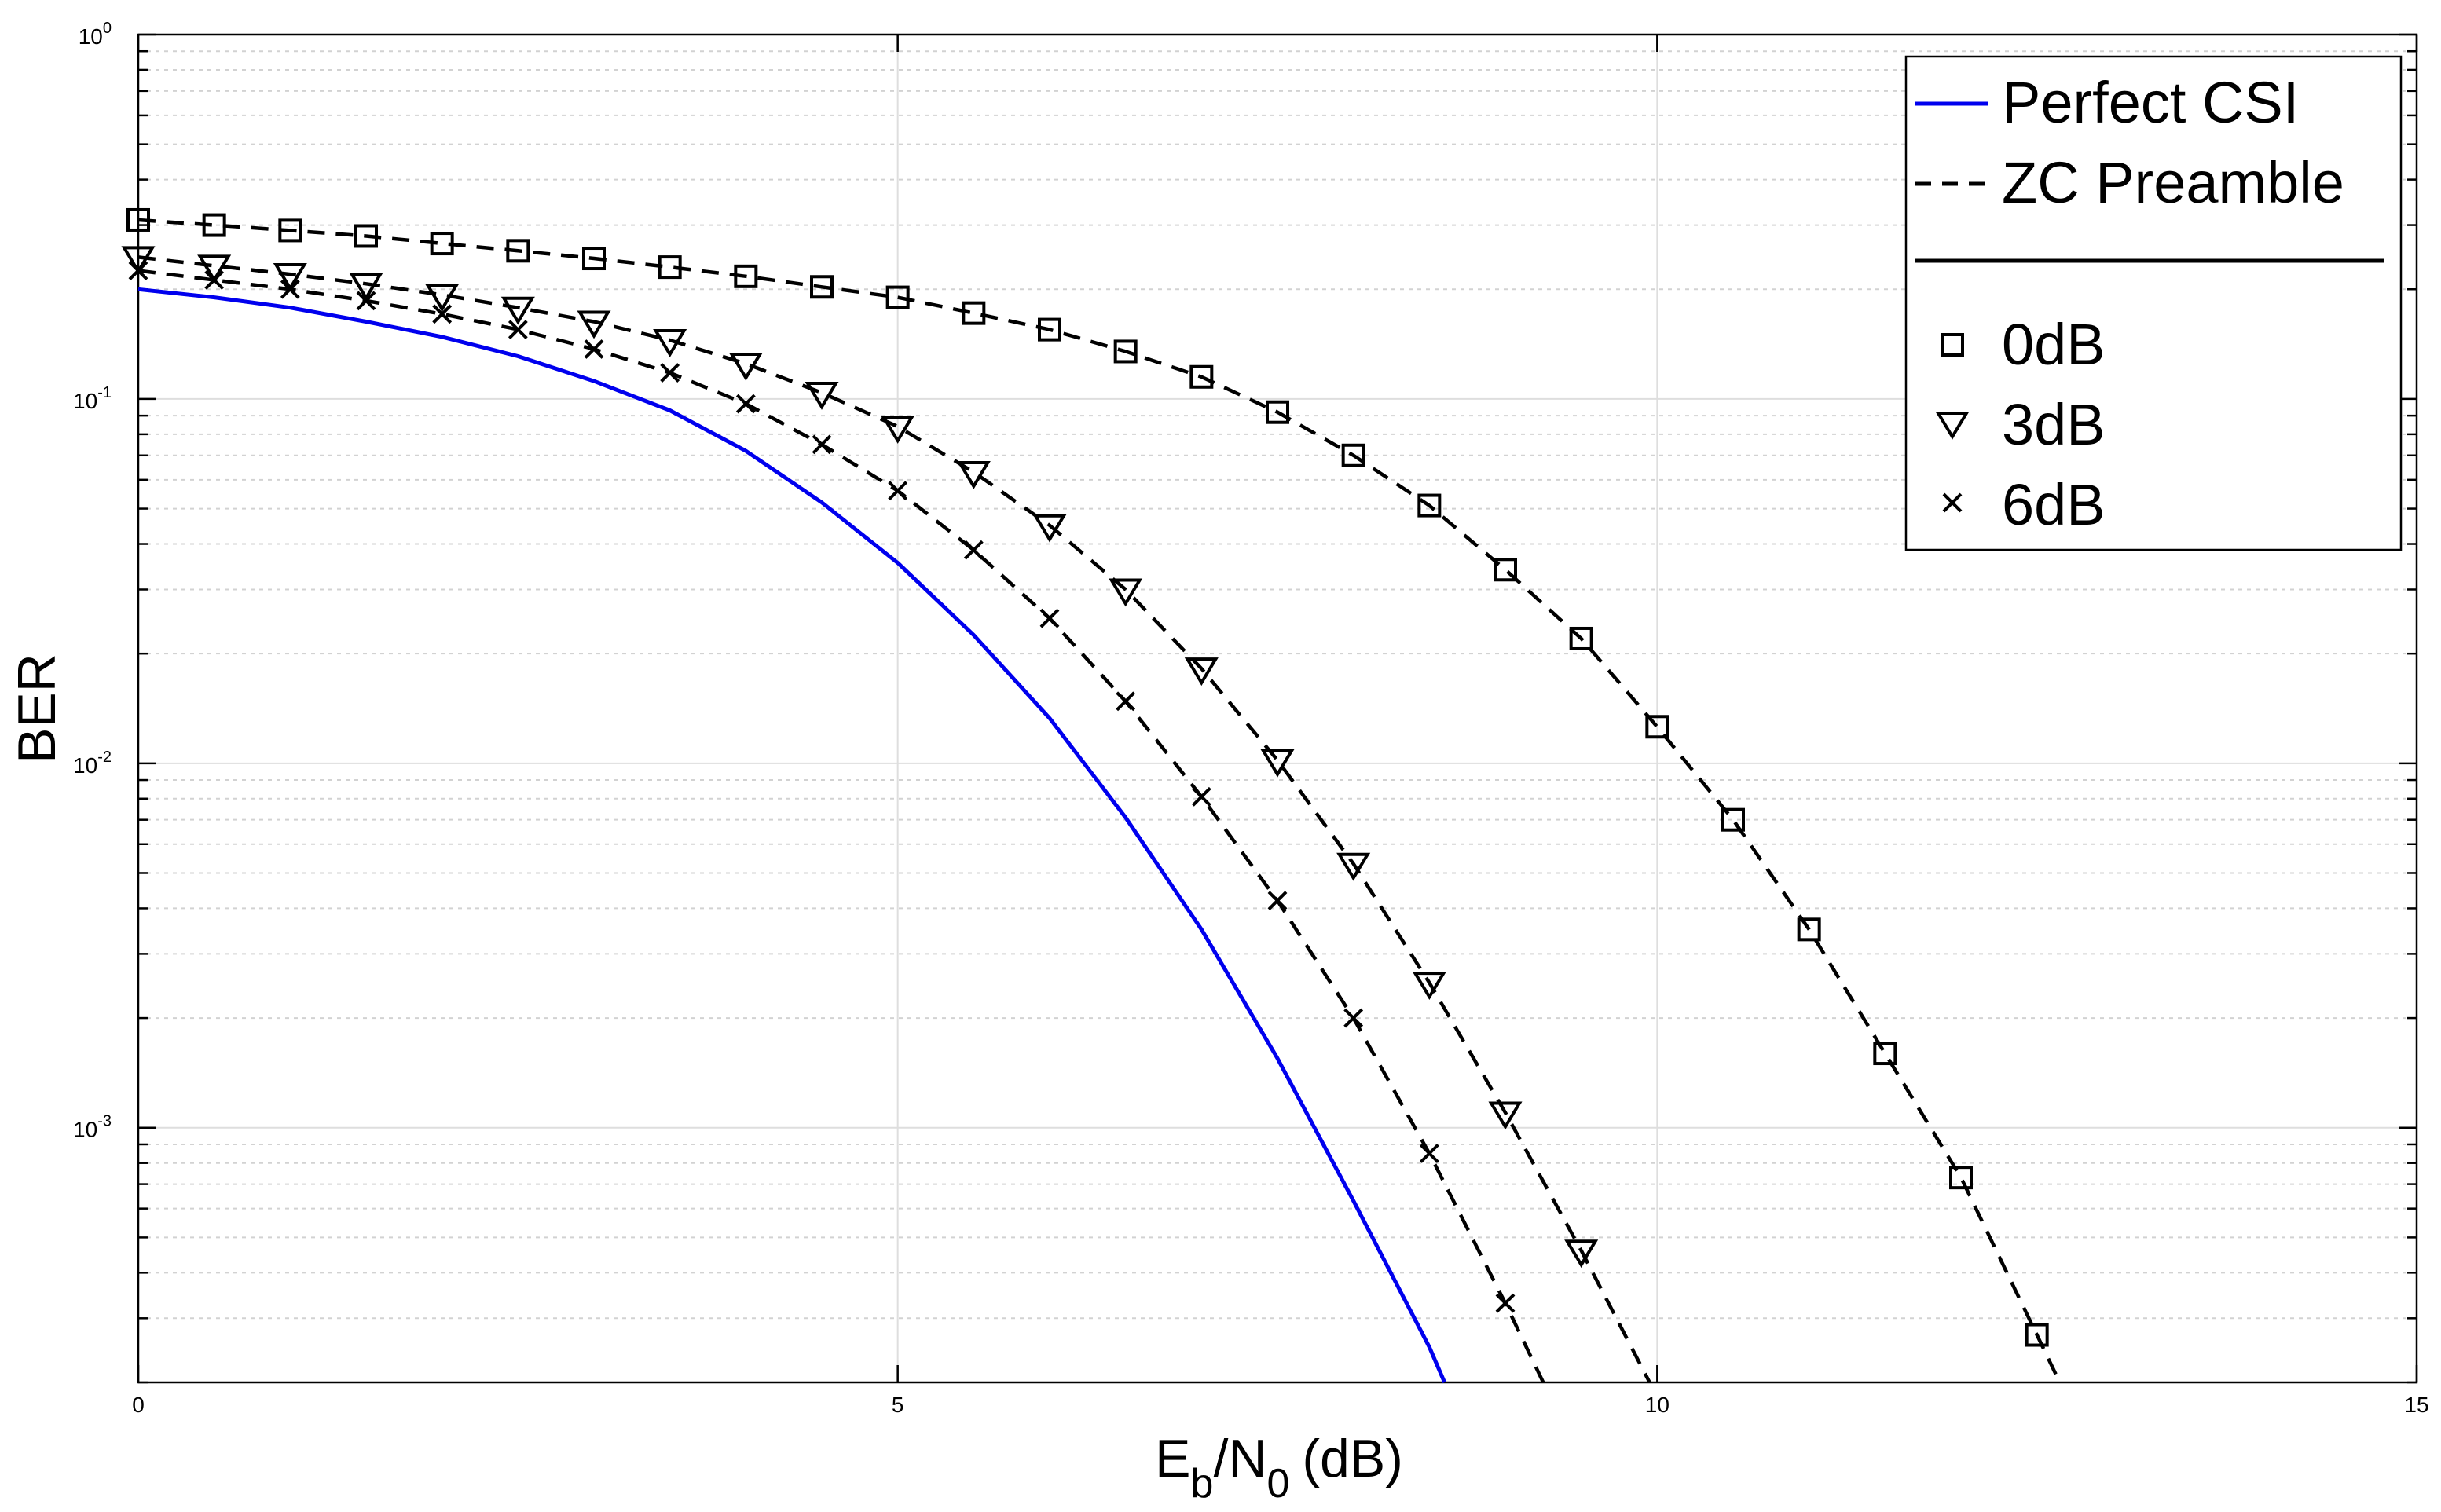 This screenshot has width=2441, height=1512. I want to click on legend-marker-x, so click(1953, 502).